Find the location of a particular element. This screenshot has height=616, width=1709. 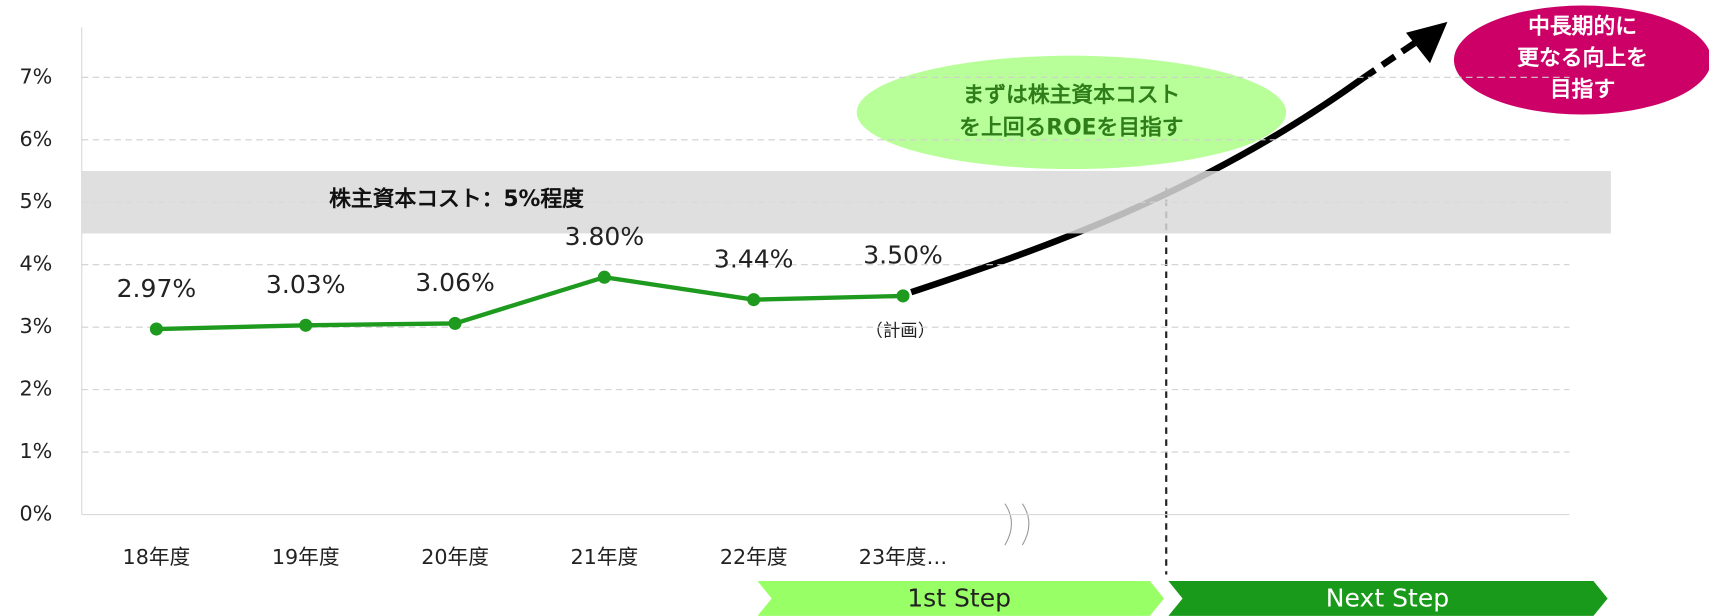

goal-text: を上回るROEを目指す is located at coordinates (1071, 128).